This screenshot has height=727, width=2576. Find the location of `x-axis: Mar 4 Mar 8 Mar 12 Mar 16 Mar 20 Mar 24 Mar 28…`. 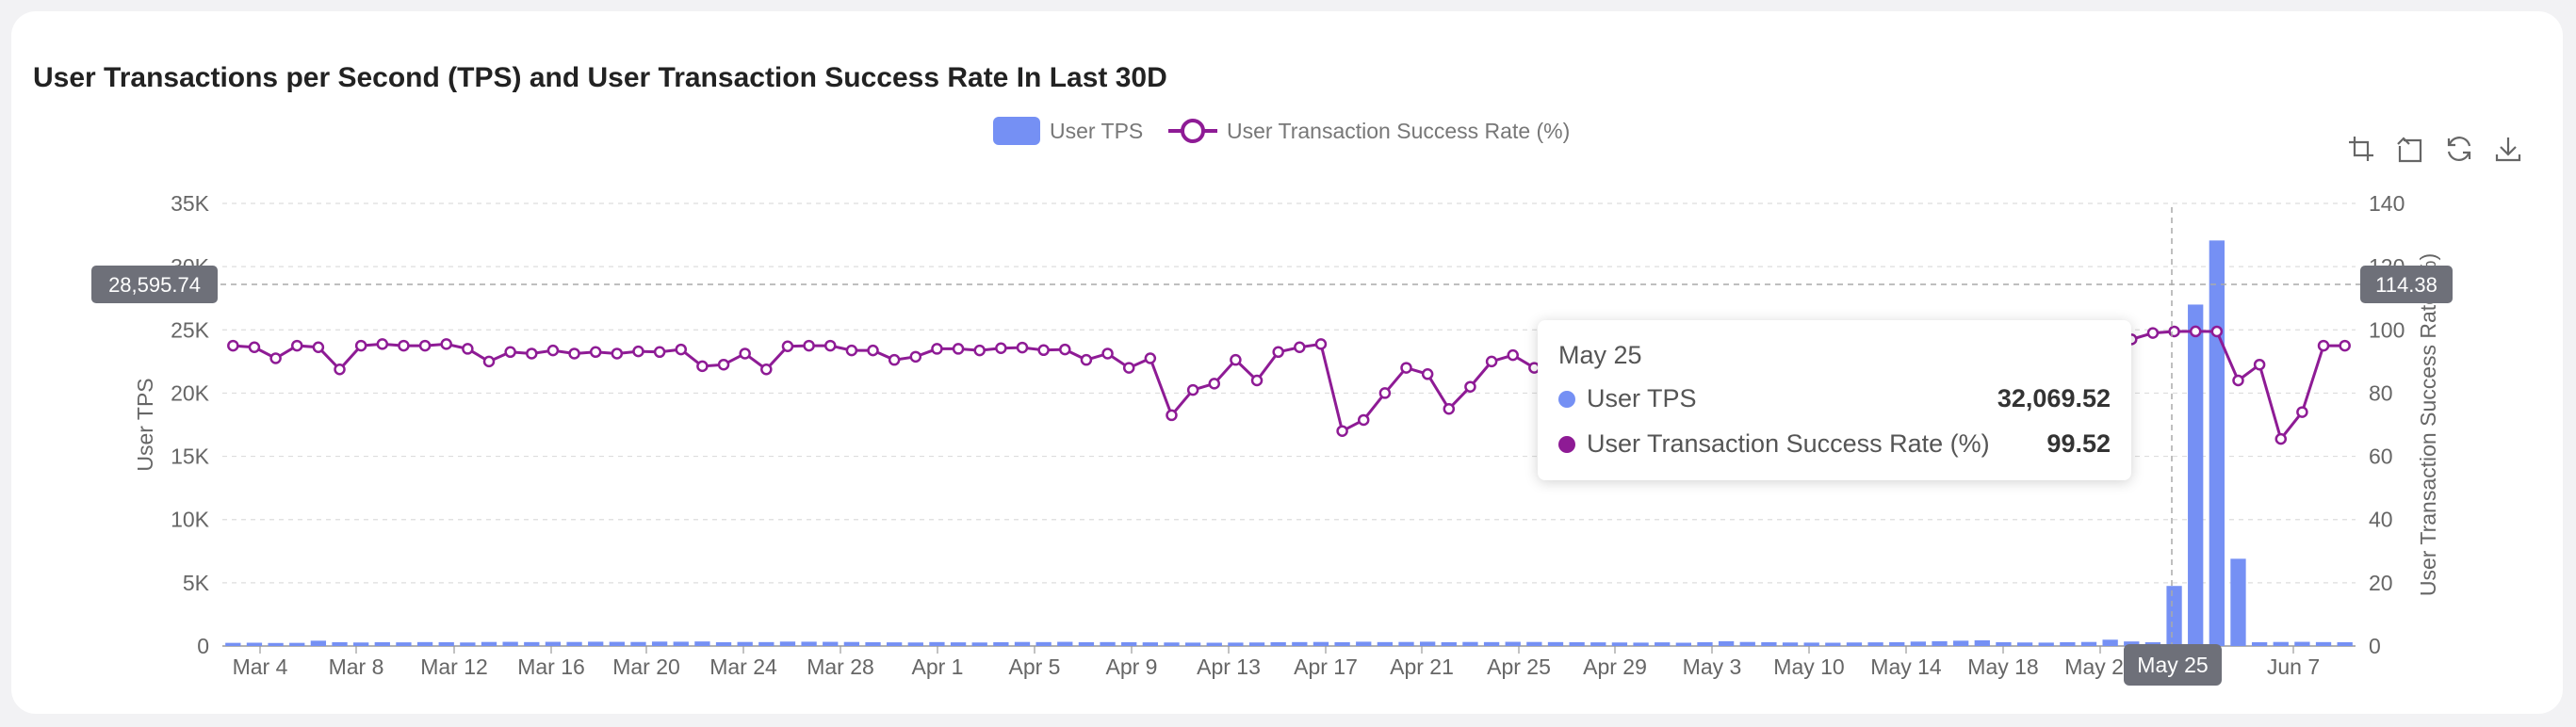

x-axis: Mar 4 Mar 8 Mar 12 Mar 16 Mar 20 Mar 24 Mar 28… is located at coordinates (1276, 662).